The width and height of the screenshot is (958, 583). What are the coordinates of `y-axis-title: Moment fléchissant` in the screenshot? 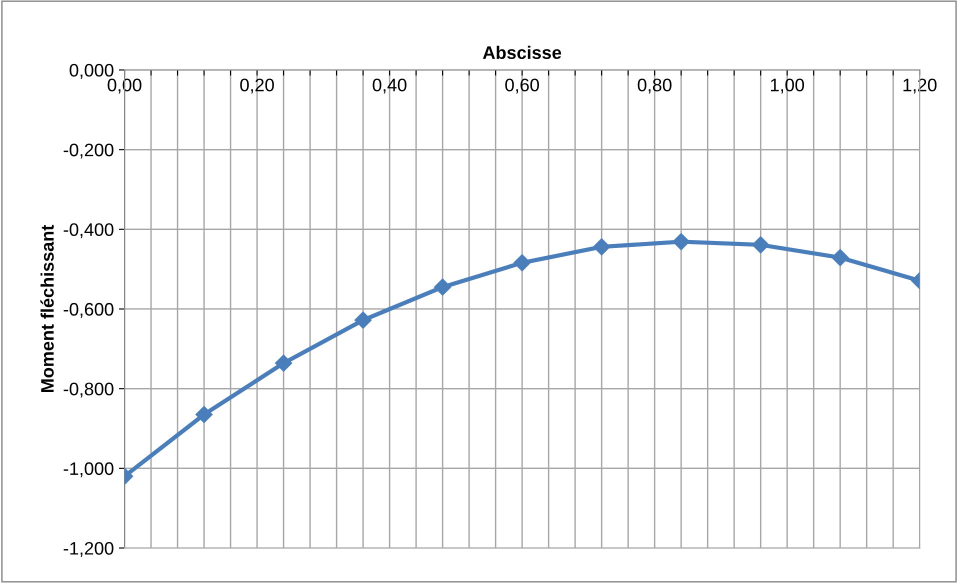 It's located at (47, 308).